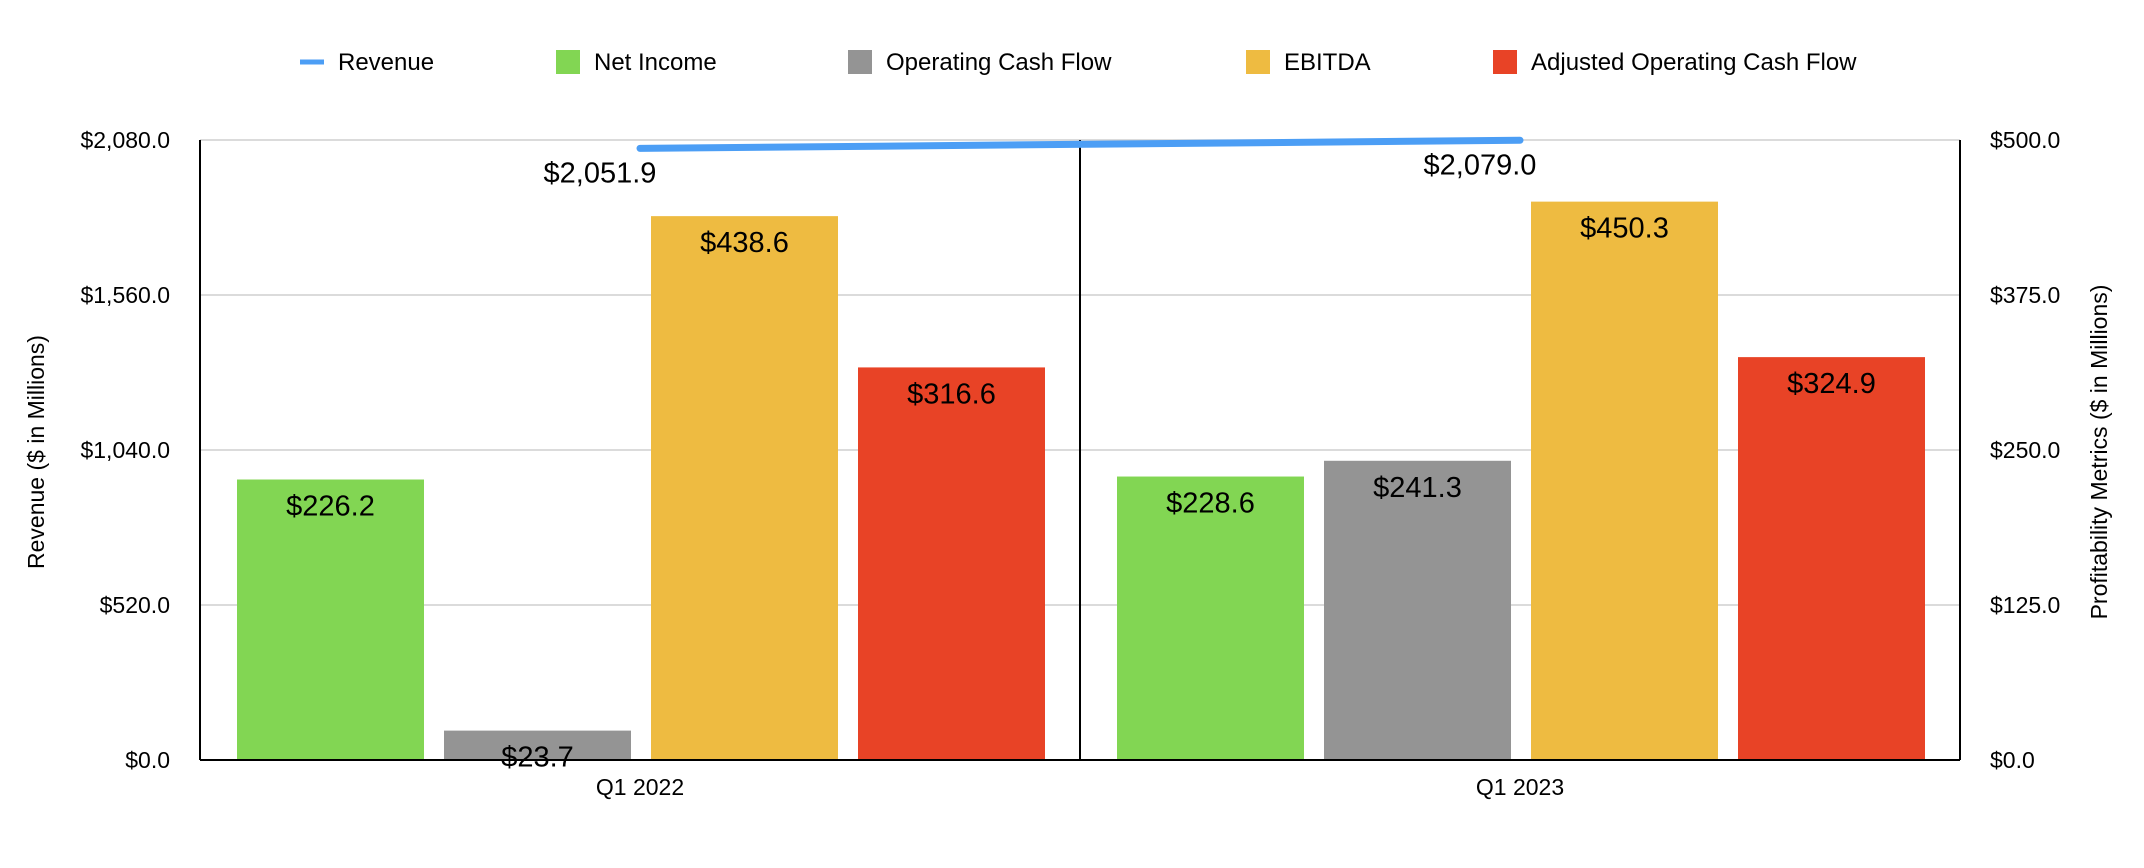  Describe the element at coordinates (537, 758) in the screenshot. I see `bar-value-label: $23.7` at that location.